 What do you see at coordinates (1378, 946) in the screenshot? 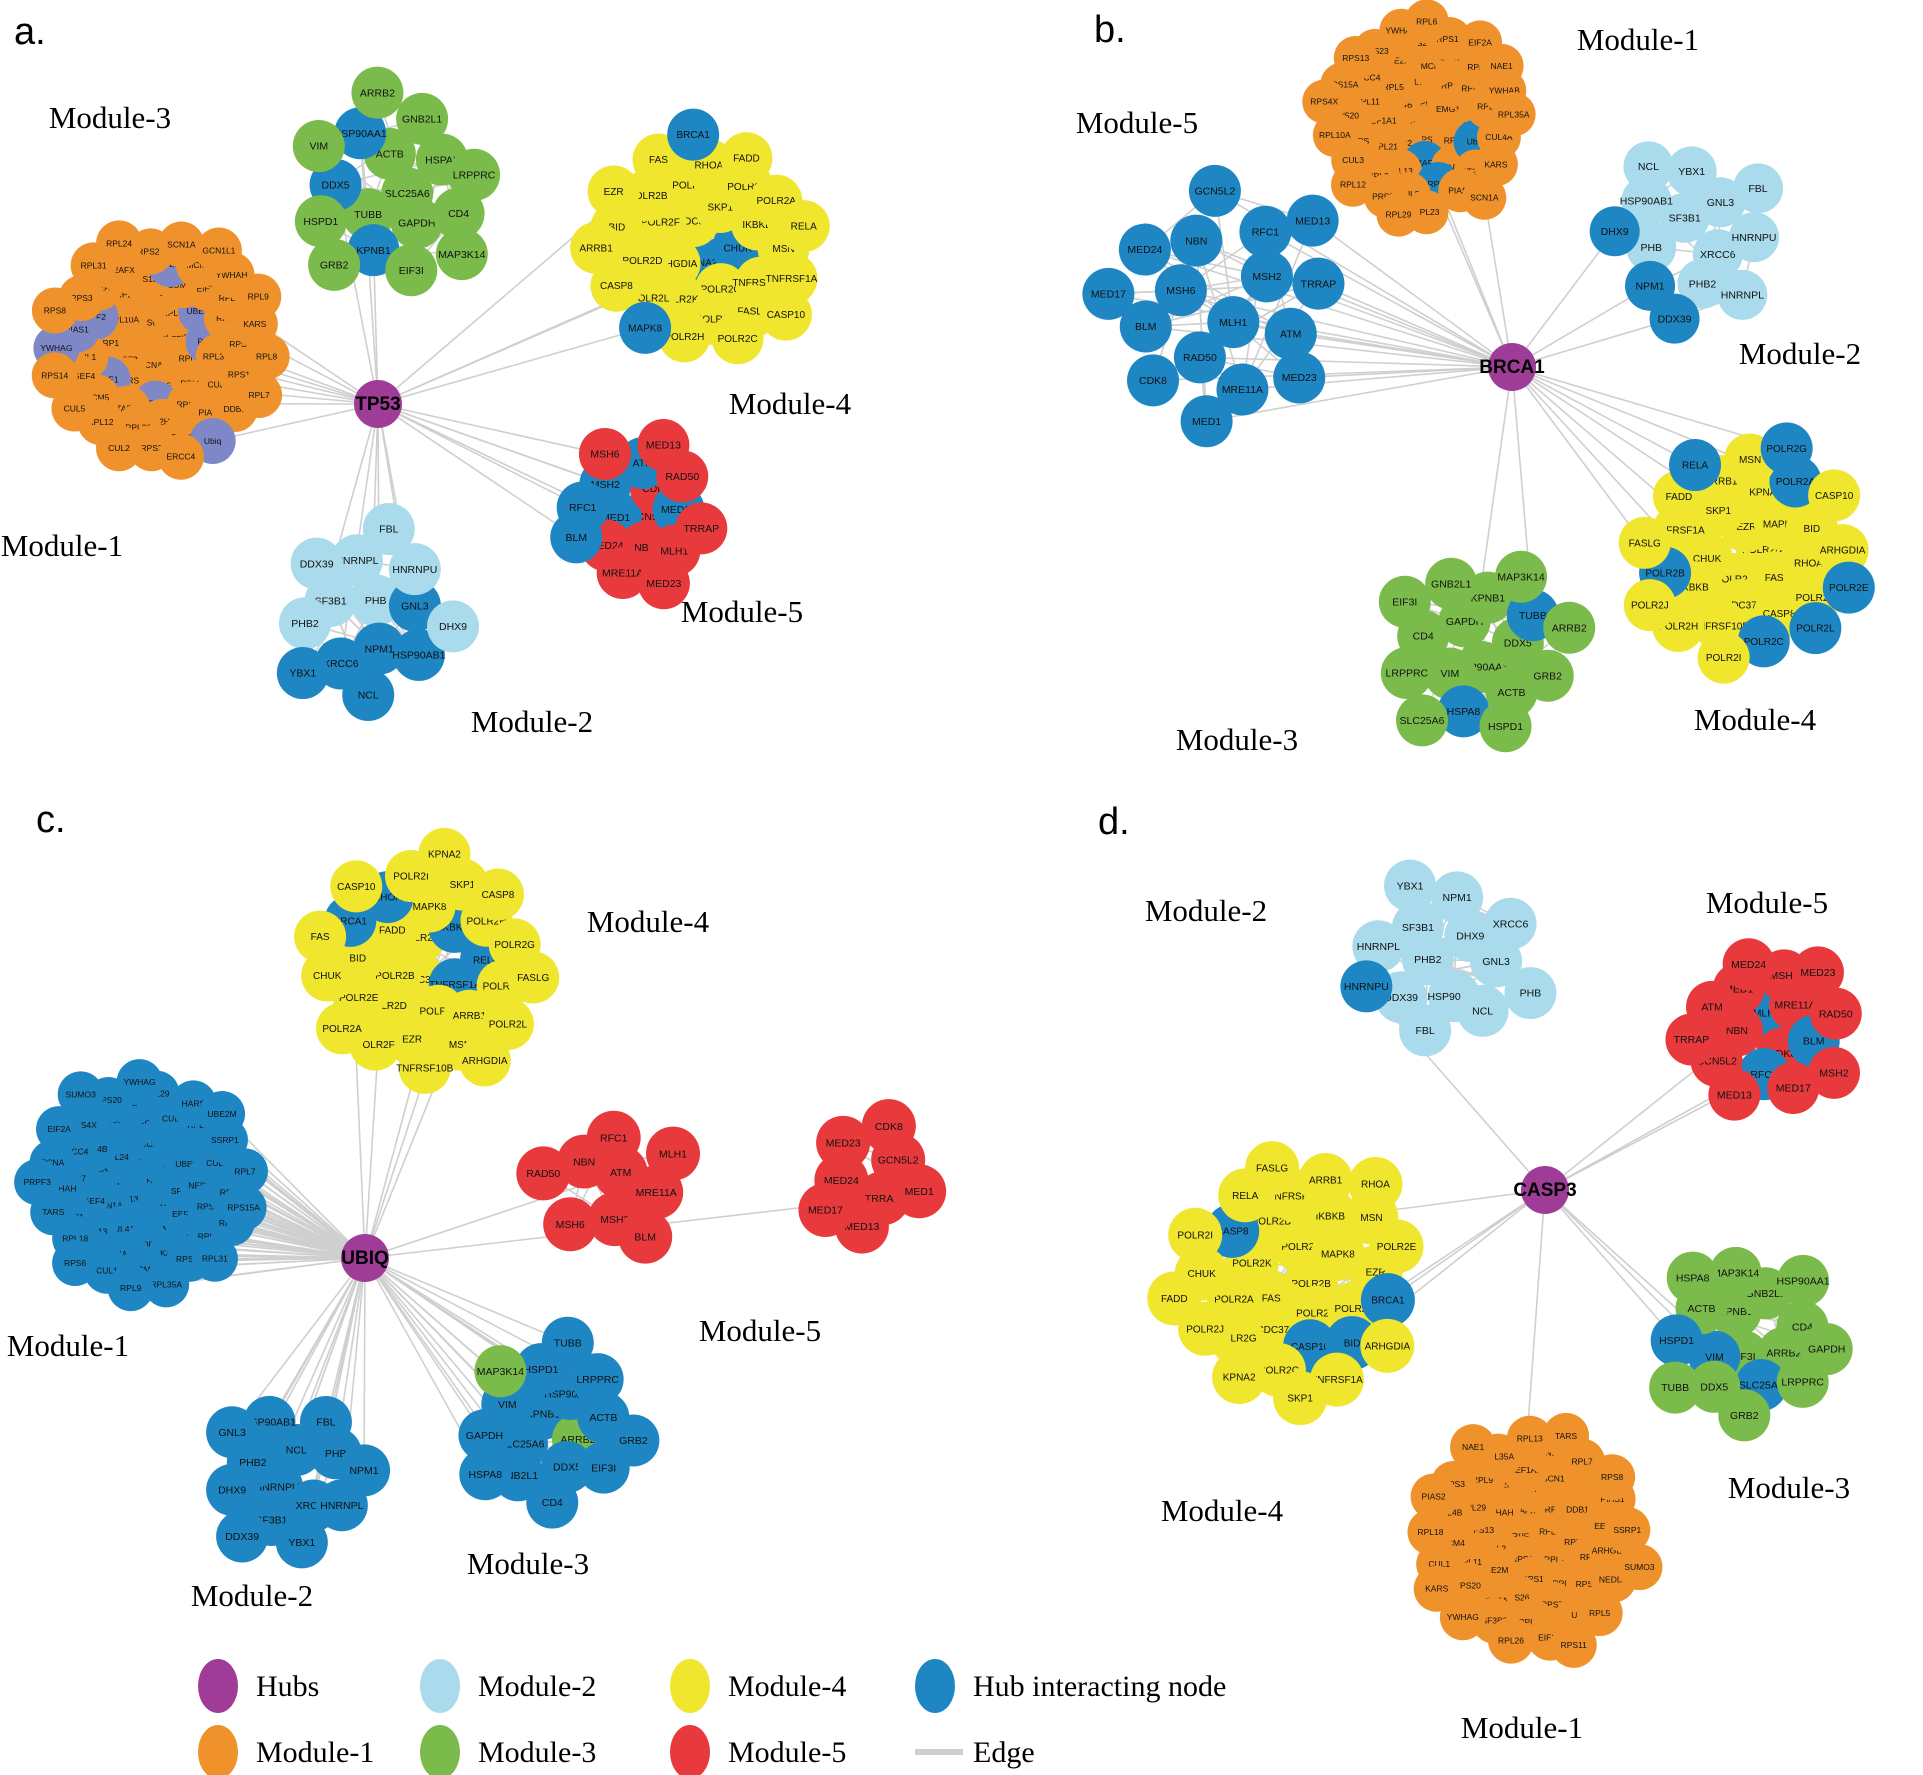
I see `node-HNRNPL` at bounding box center [1378, 946].